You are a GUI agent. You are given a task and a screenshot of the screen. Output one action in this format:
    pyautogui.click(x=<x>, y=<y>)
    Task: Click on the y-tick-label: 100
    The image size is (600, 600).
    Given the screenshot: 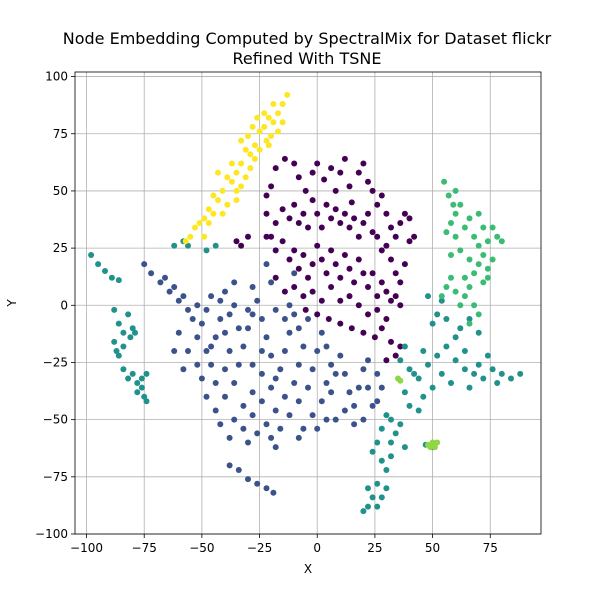 What is the action you would take?
    pyautogui.click(x=56, y=77)
    